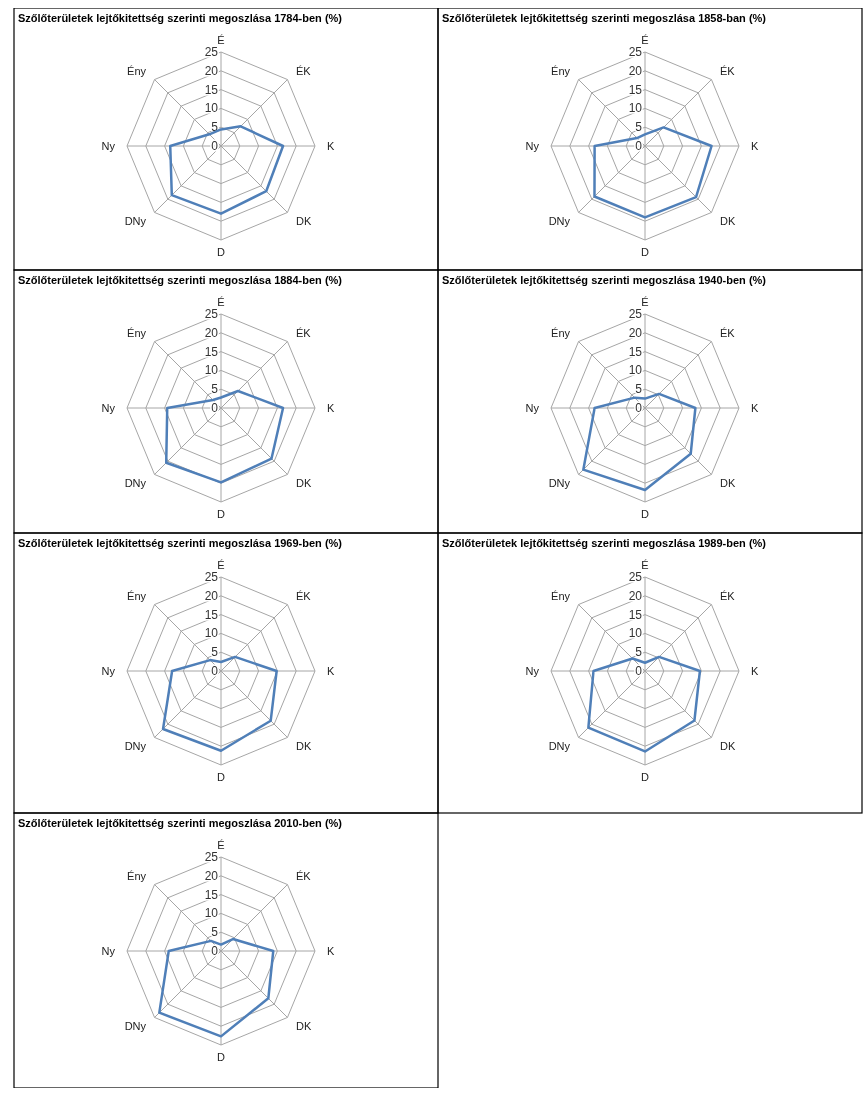  I want to click on chart-title: Szőlőterületek lejtőkitettség szerinti megoszlása 1858-ban (%), so click(604, 18).